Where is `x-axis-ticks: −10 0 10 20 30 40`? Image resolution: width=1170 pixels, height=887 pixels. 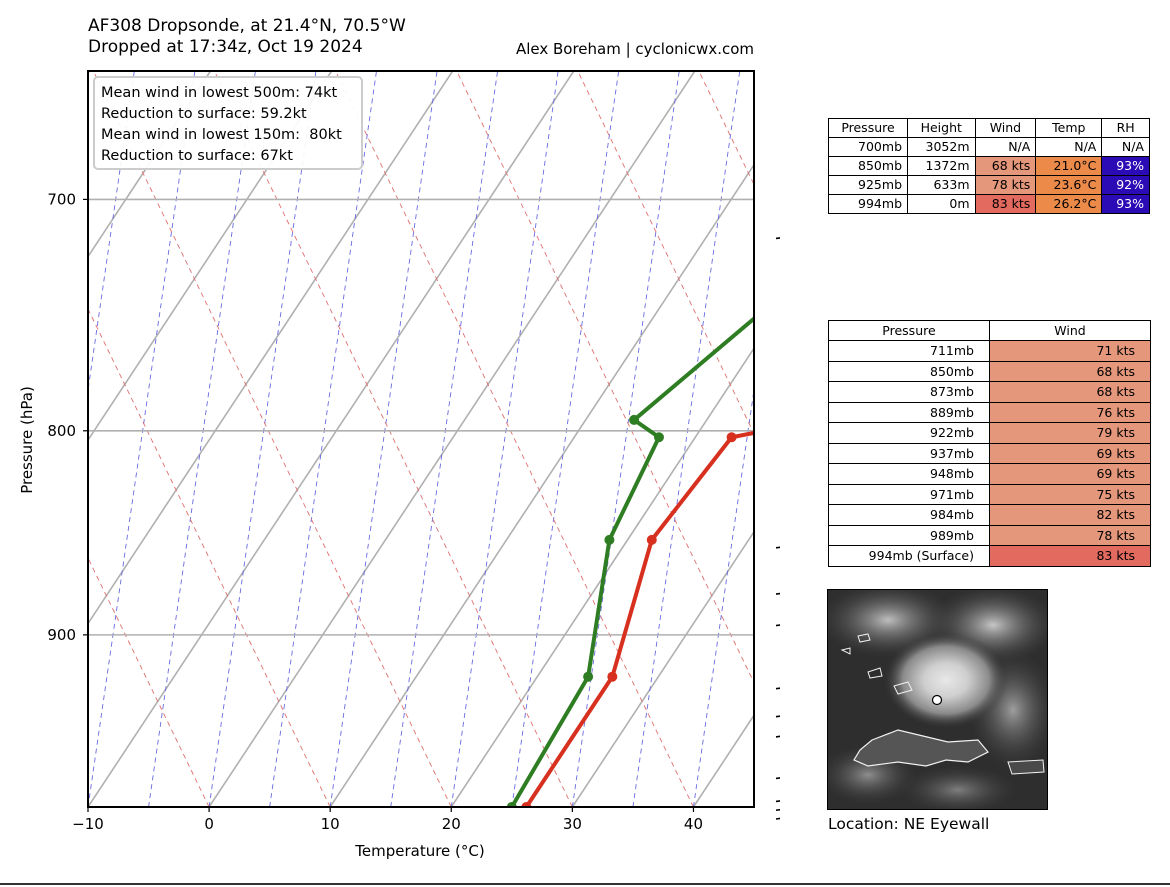 x-axis-ticks: −10 0 10 20 30 40 is located at coordinates (387, 820).